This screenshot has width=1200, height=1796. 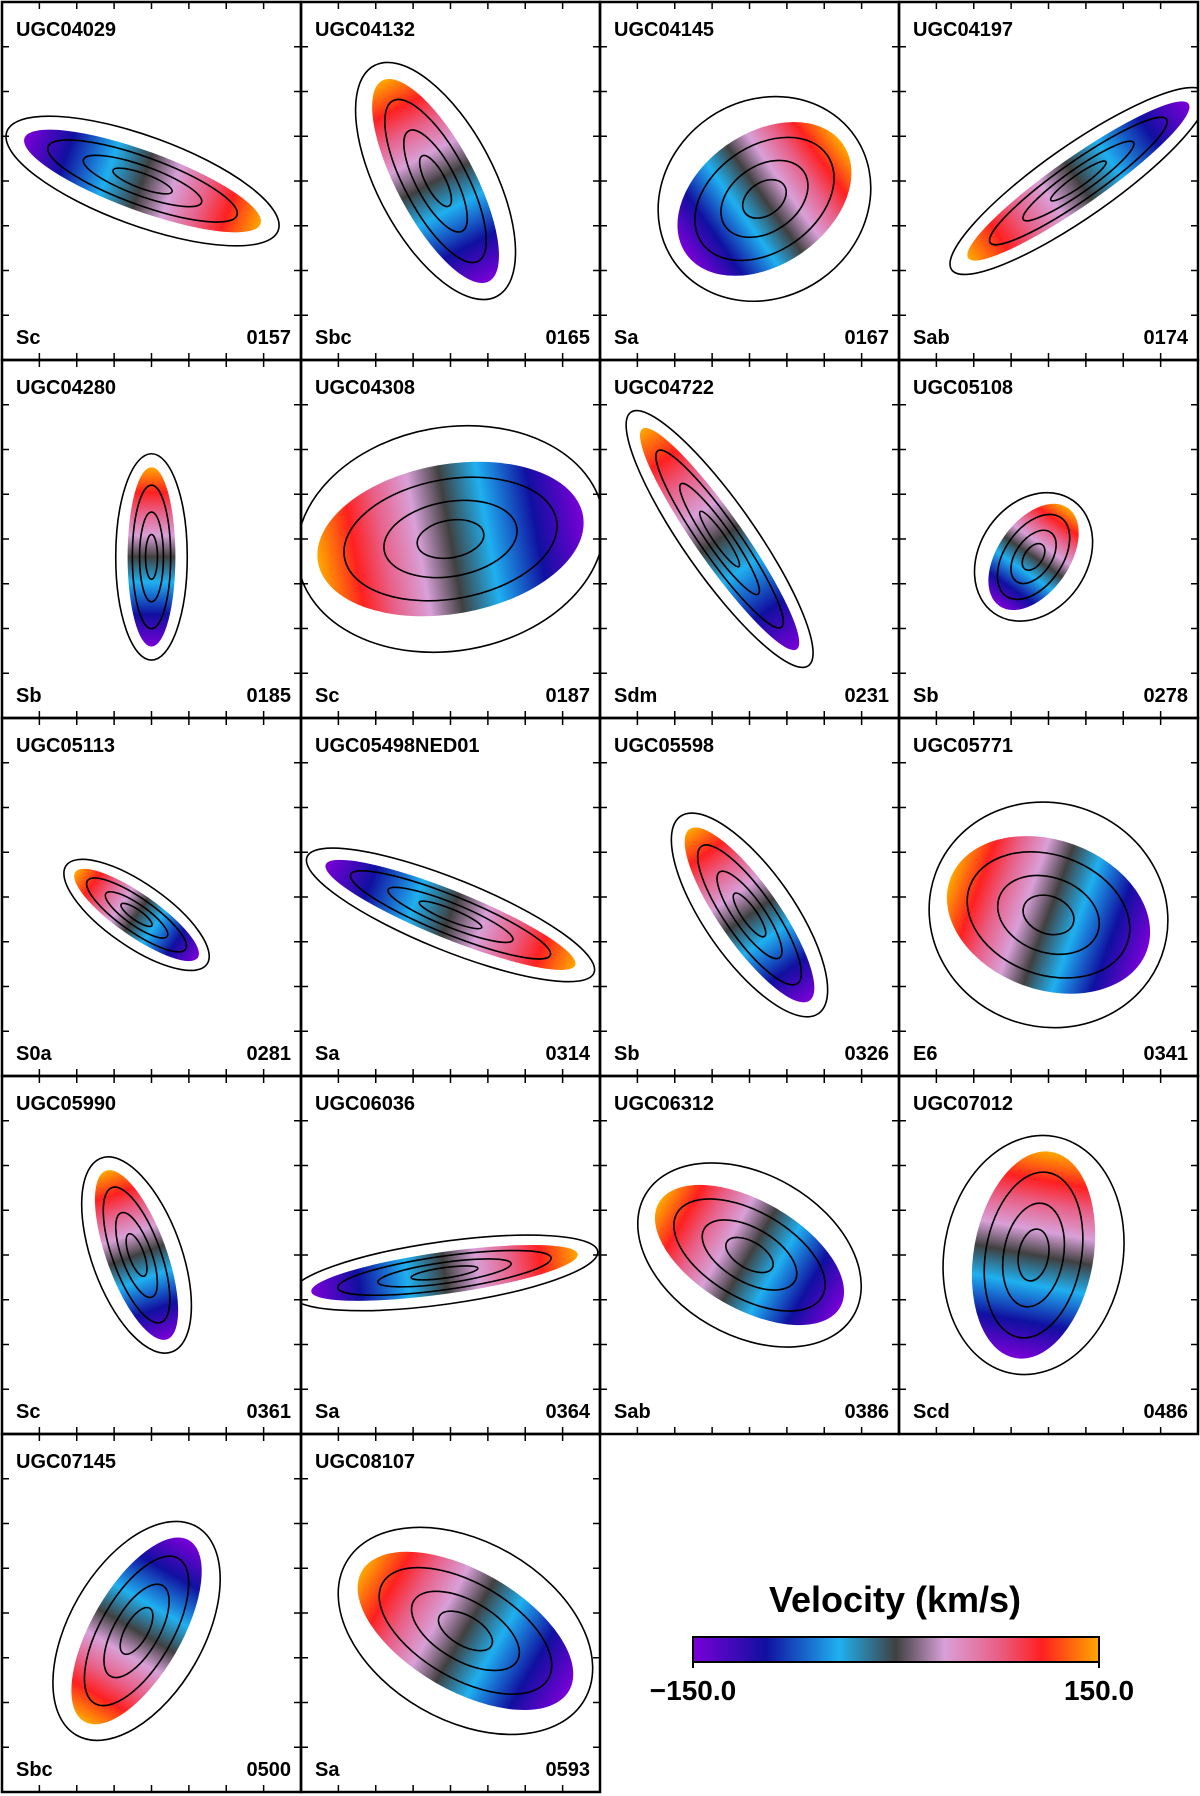 I want to click on galaxy-id: 0500, so click(x=269, y=1770).